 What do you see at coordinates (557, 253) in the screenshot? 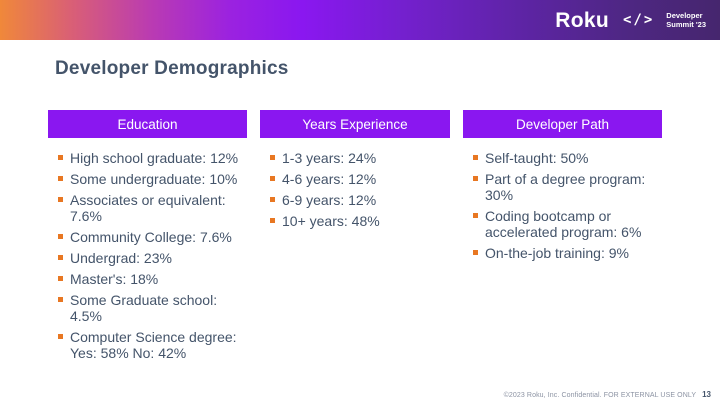
I see `bullet-item-text: On-the-job training: 9%` at bounding box center [557, 253].